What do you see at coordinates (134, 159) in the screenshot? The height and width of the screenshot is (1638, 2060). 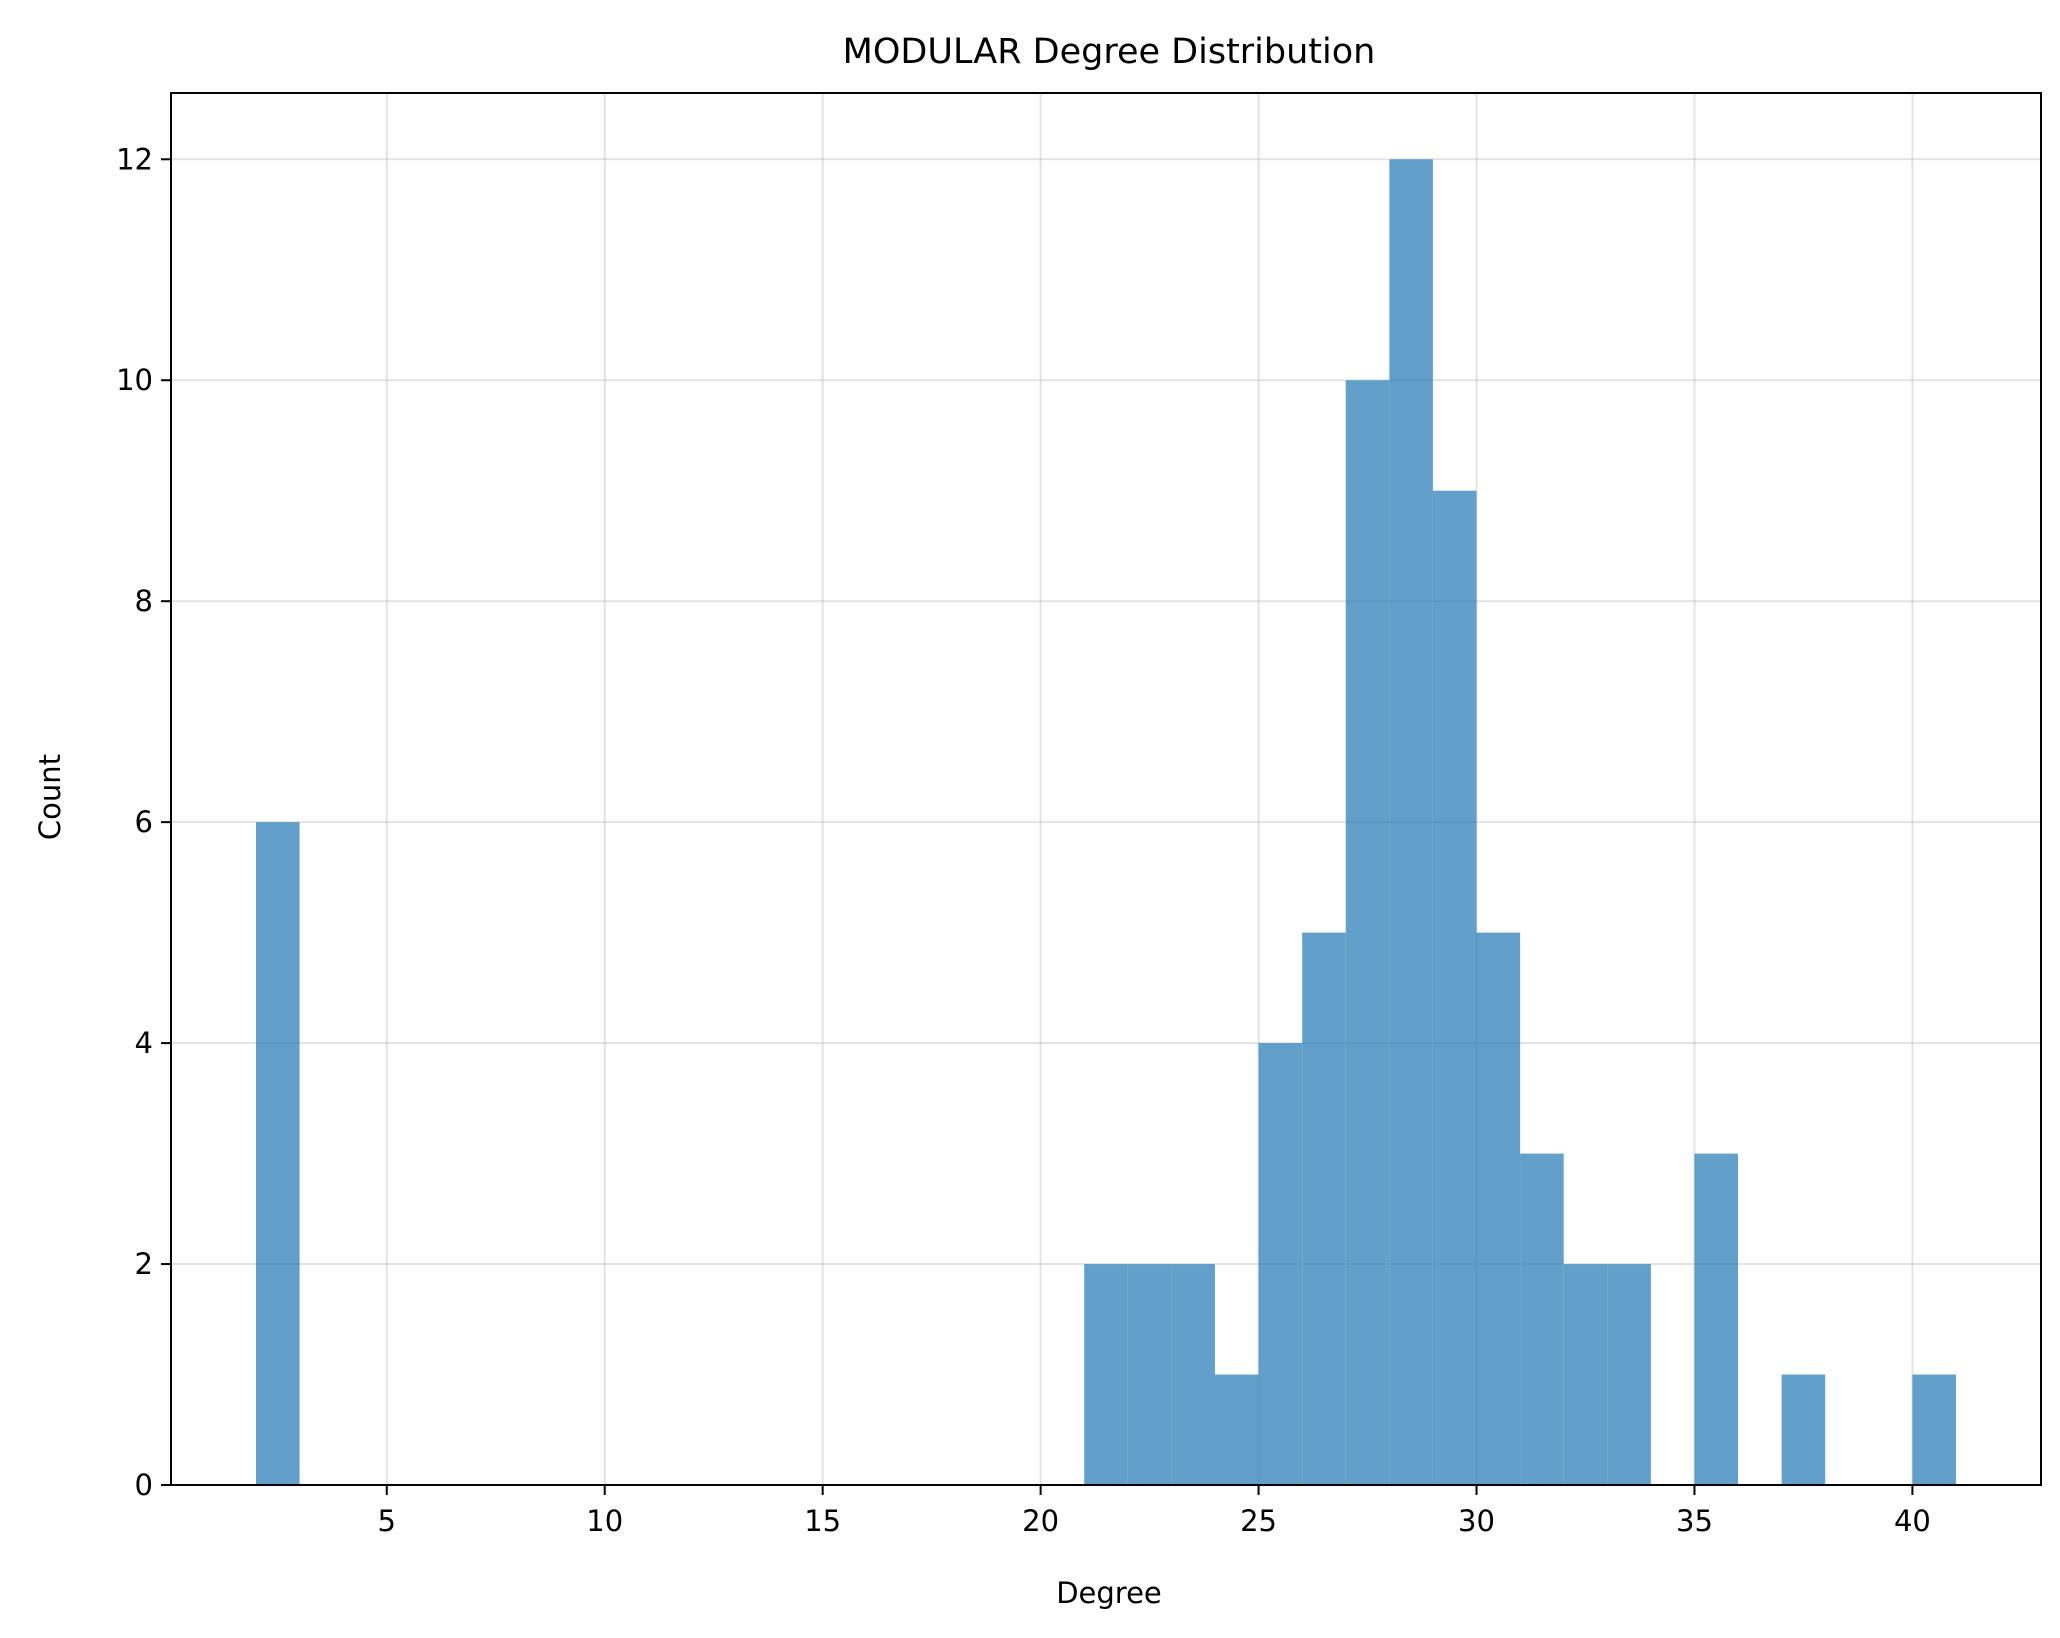 I see `y-tick-label: 12` at bounding box center [134, 159].